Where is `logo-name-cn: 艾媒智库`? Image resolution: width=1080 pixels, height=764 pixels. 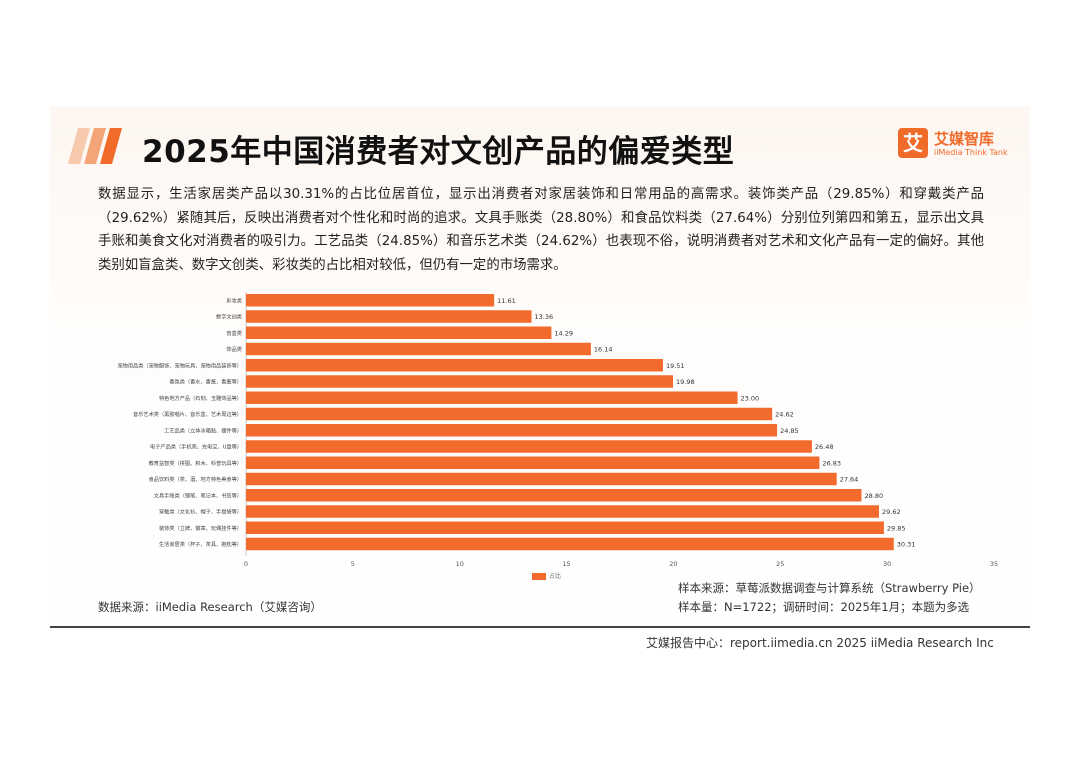 logo-name-cn: 艾媒智库 is located at coordinates (964, 139).